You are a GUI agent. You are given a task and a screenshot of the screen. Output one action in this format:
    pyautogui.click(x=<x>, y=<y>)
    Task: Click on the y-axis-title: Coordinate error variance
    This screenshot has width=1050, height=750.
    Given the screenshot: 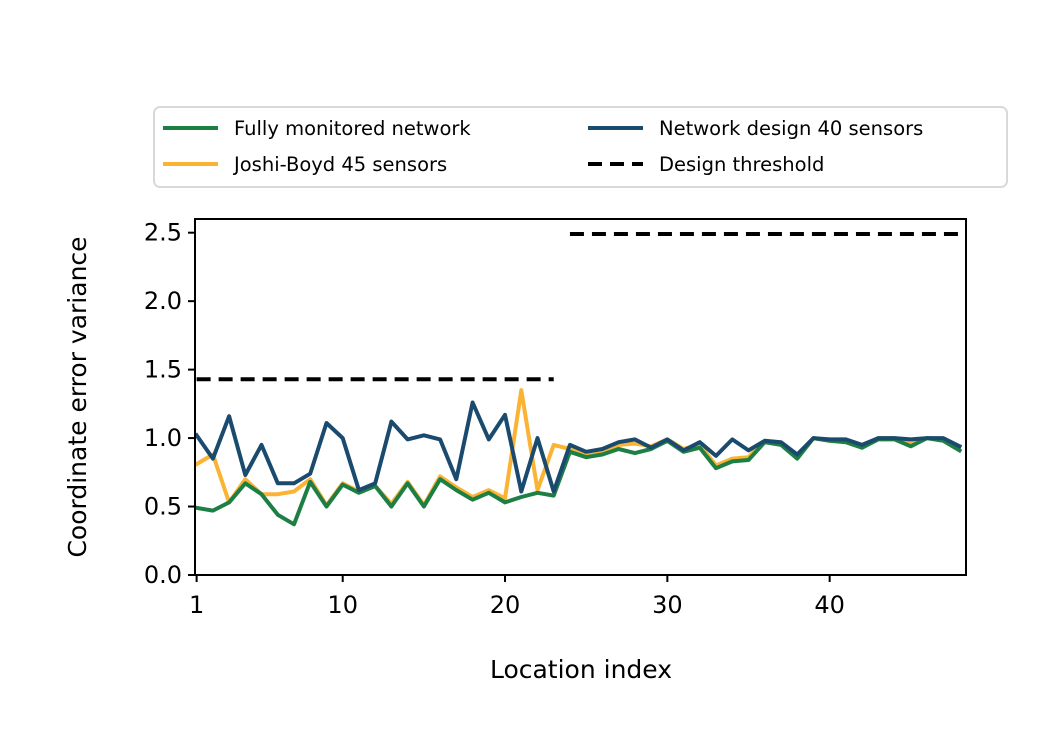 What is the action you would take?
    pyautogui.click(x=77, y=396)
    